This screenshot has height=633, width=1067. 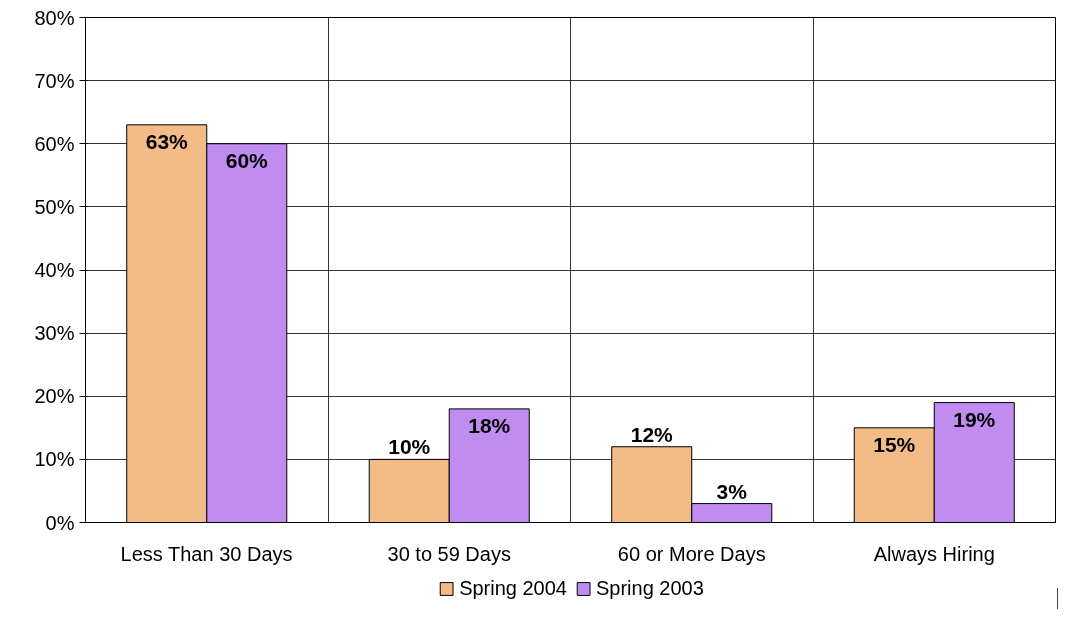 What do you see at coordinates (54, 17) in the screenshot?
I see `y-tick-label: 80%` at bounding box center [54, 17].